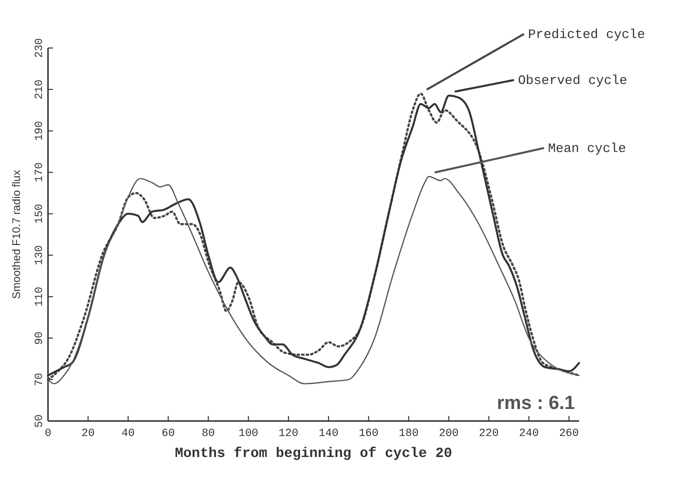 The width and height of the screenshot is (687, 479). Describe the element at coordinates (328, 434) in the screenshot. I see `x-tick-label: 140` at that location.